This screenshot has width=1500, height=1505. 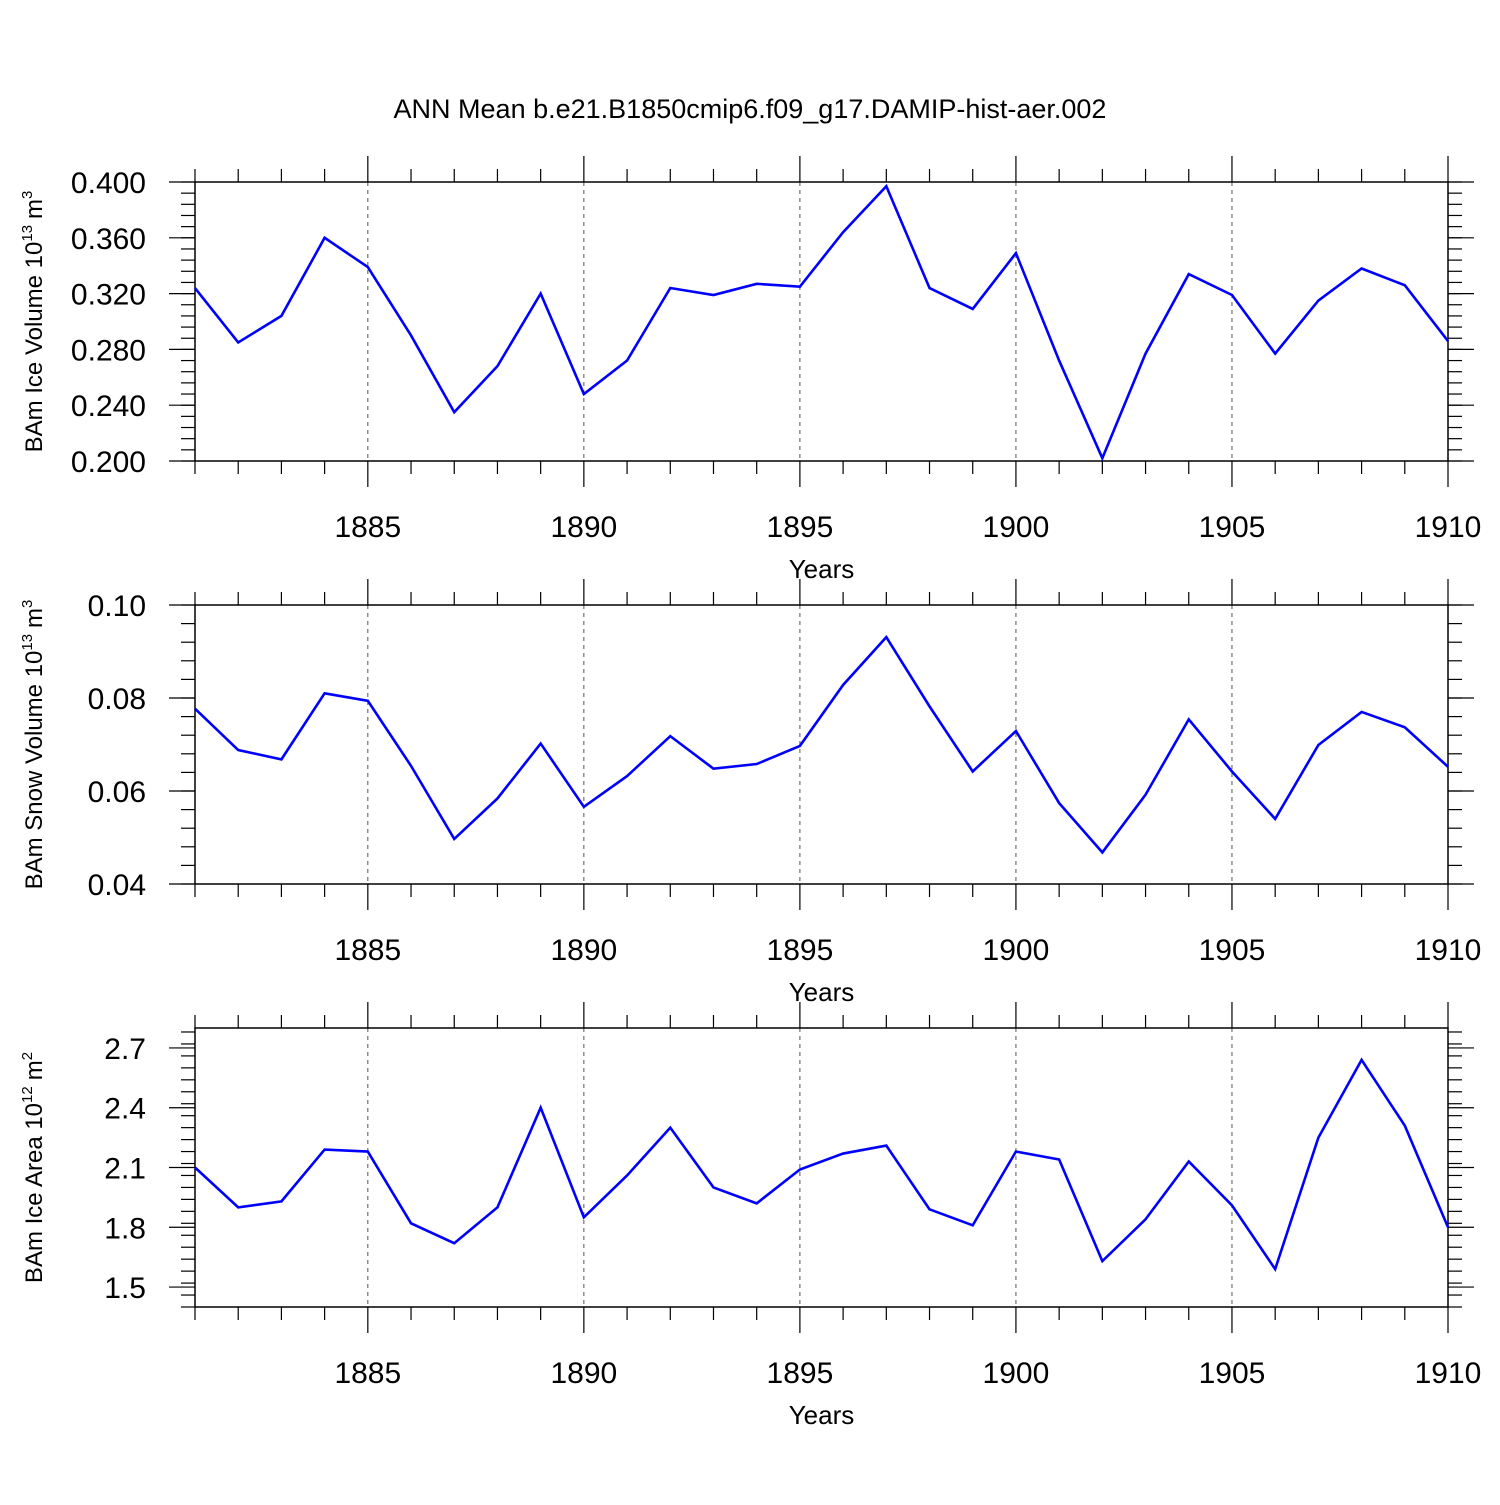 I want to click on y-axis-label: BAm Ice Area 1012 m2, so click(x=33, y=1167).